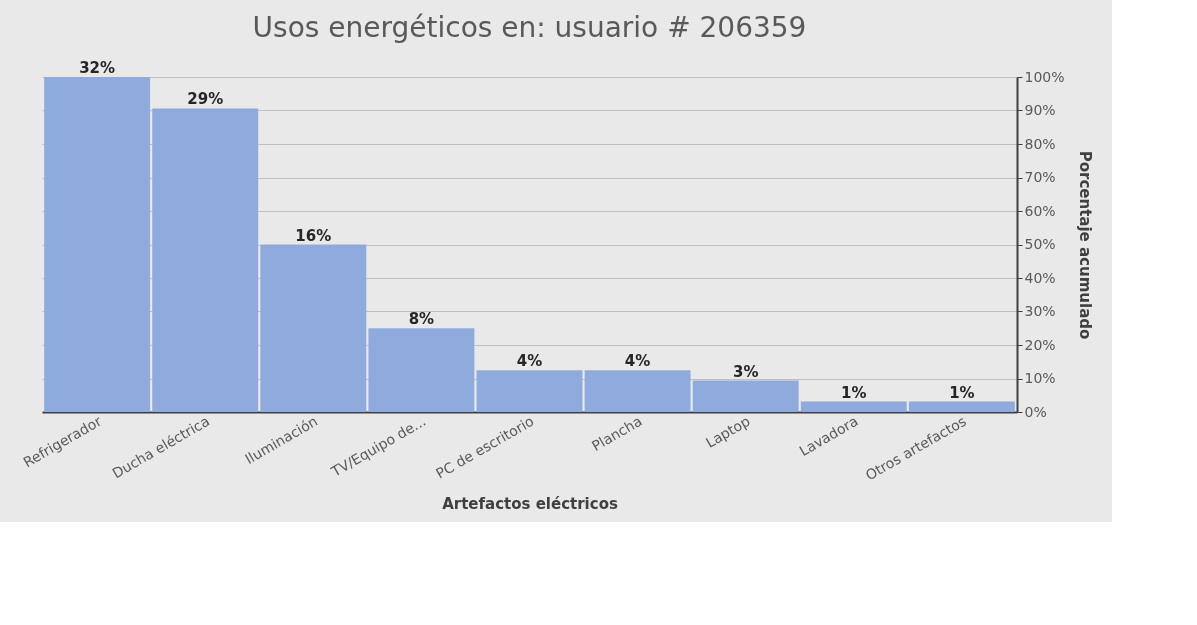 The image size is (1197, 625). I want to click on data-label: 32%, so click(97, 68).